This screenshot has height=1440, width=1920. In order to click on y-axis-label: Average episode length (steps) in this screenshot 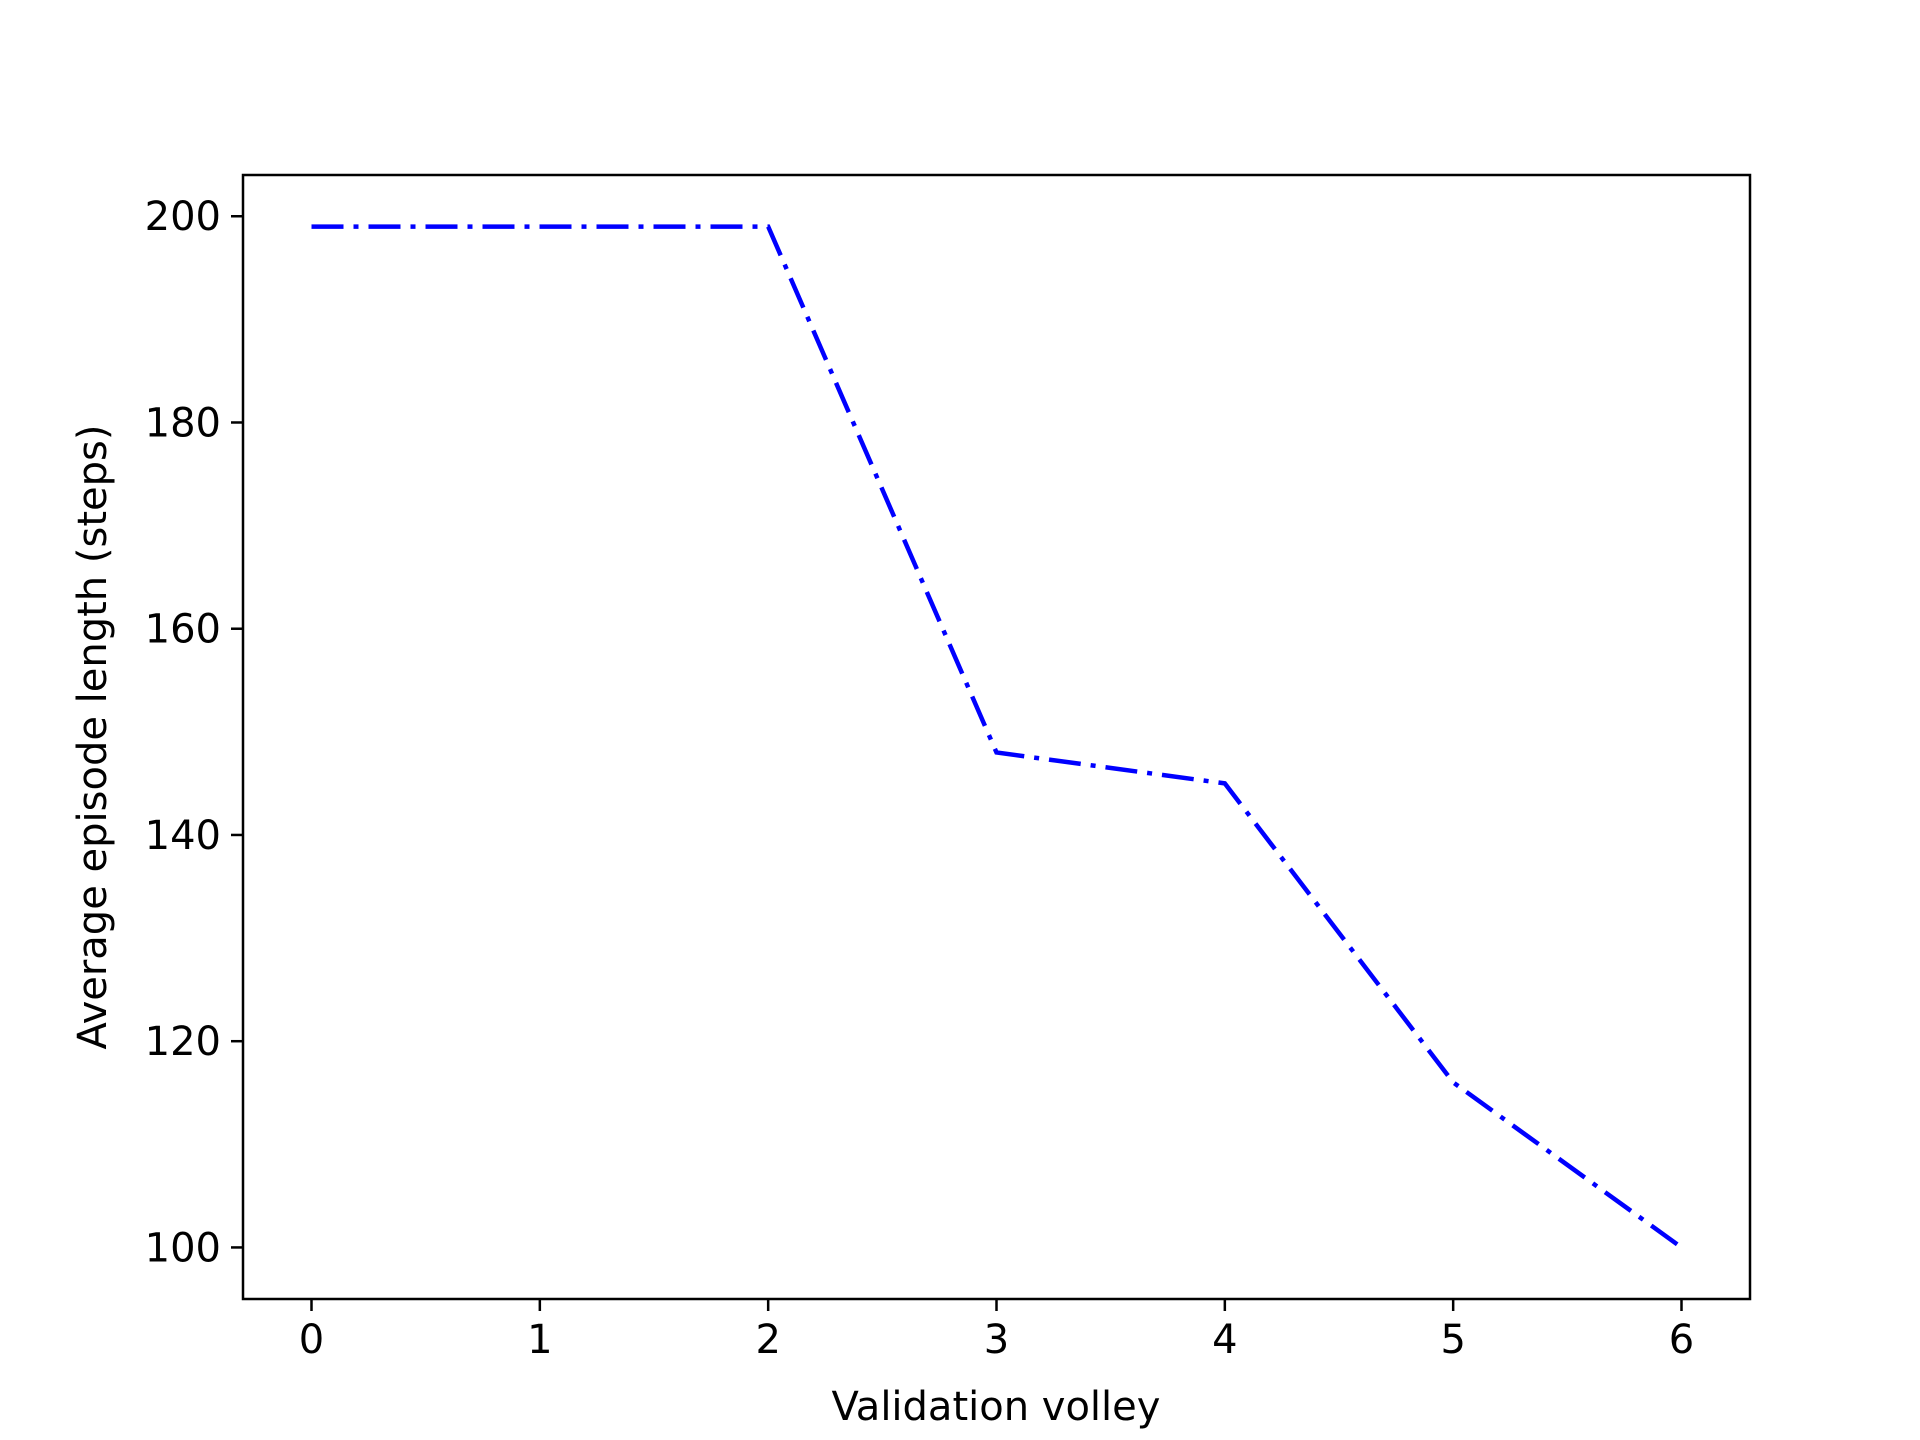, I will do `click(93, 737)`.